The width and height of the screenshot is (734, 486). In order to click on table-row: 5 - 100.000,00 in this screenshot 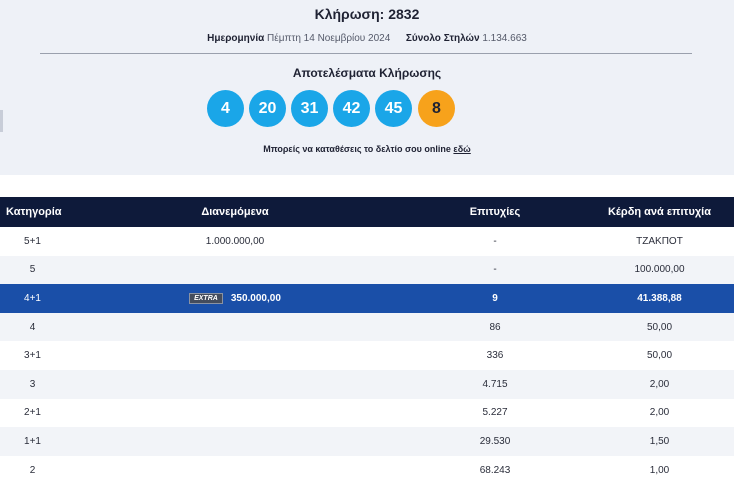, I will do `click(367, 270)`.